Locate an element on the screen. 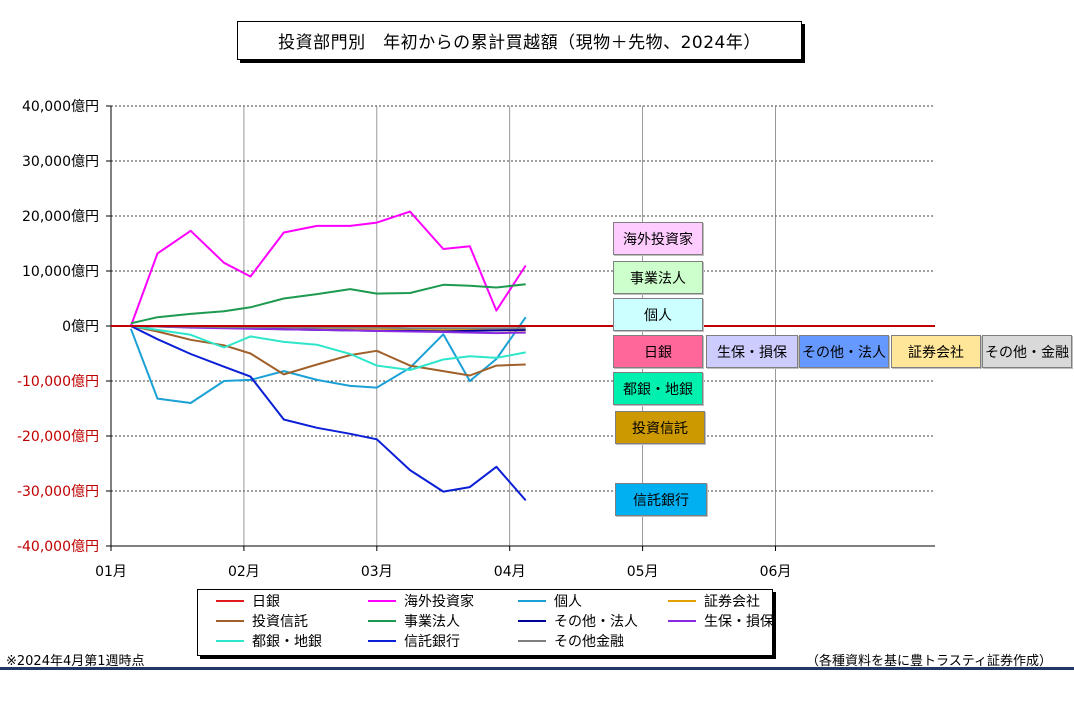 The image size is (1074, 707). series-tag: 証券会社 is located at coordinates (936, 351).